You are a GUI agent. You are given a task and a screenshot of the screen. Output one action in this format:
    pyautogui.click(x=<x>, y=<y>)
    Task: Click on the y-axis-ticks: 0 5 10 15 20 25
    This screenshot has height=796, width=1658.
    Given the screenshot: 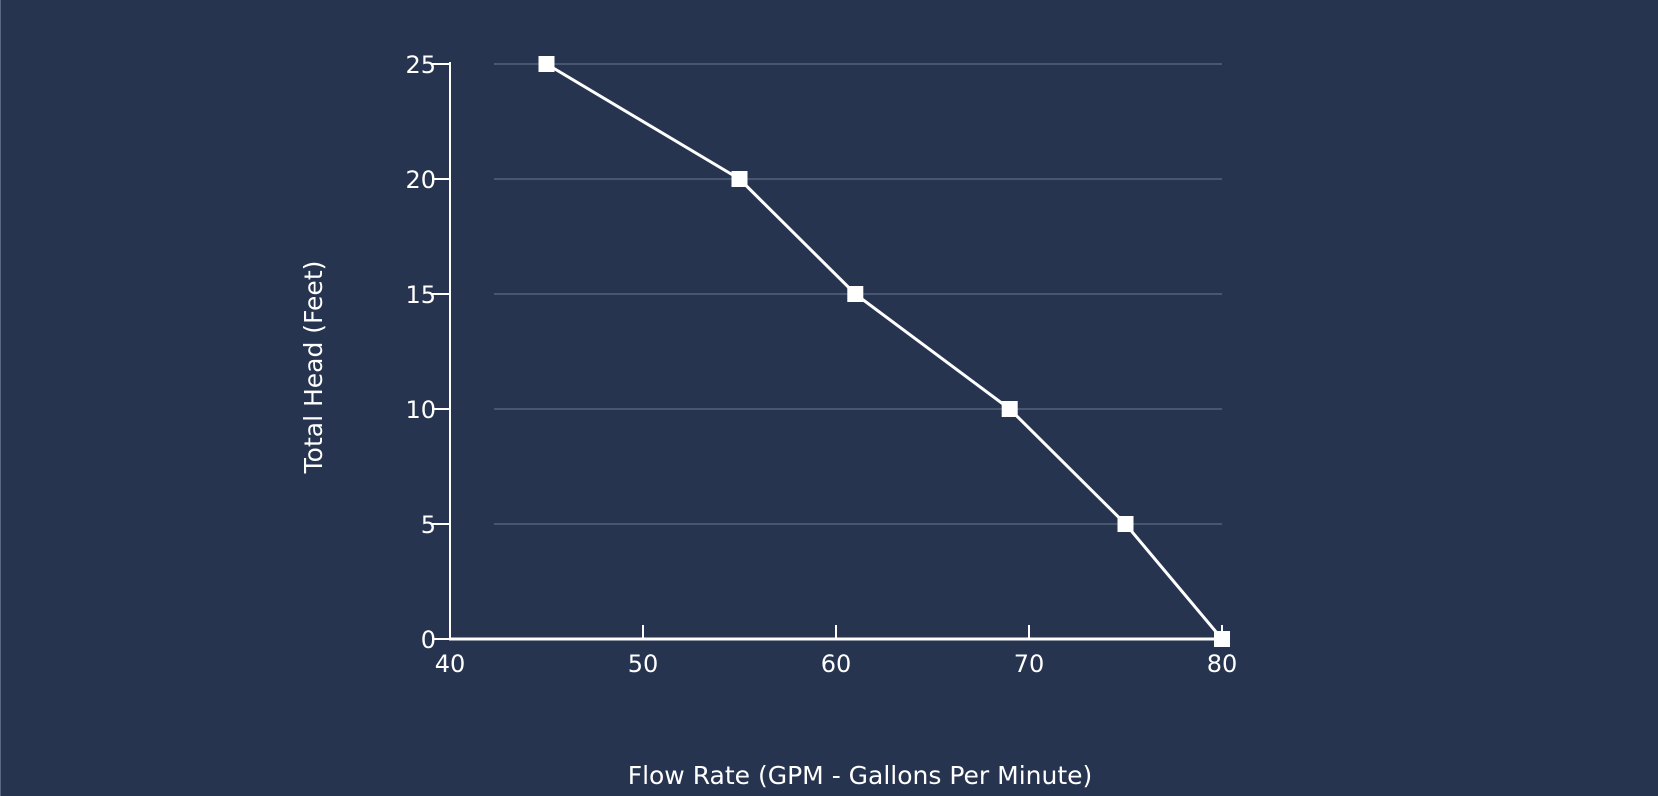 What is the action you would take?
    pyautogui.click(x=427, y=352)
    